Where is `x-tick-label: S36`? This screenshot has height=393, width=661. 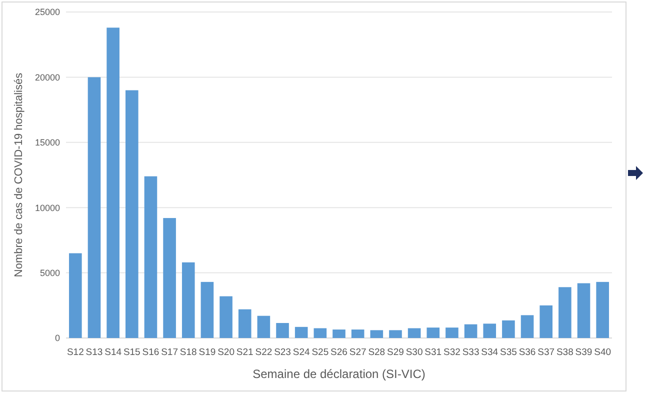
x-tick-label: S36 is located at coordinates (527, 352).